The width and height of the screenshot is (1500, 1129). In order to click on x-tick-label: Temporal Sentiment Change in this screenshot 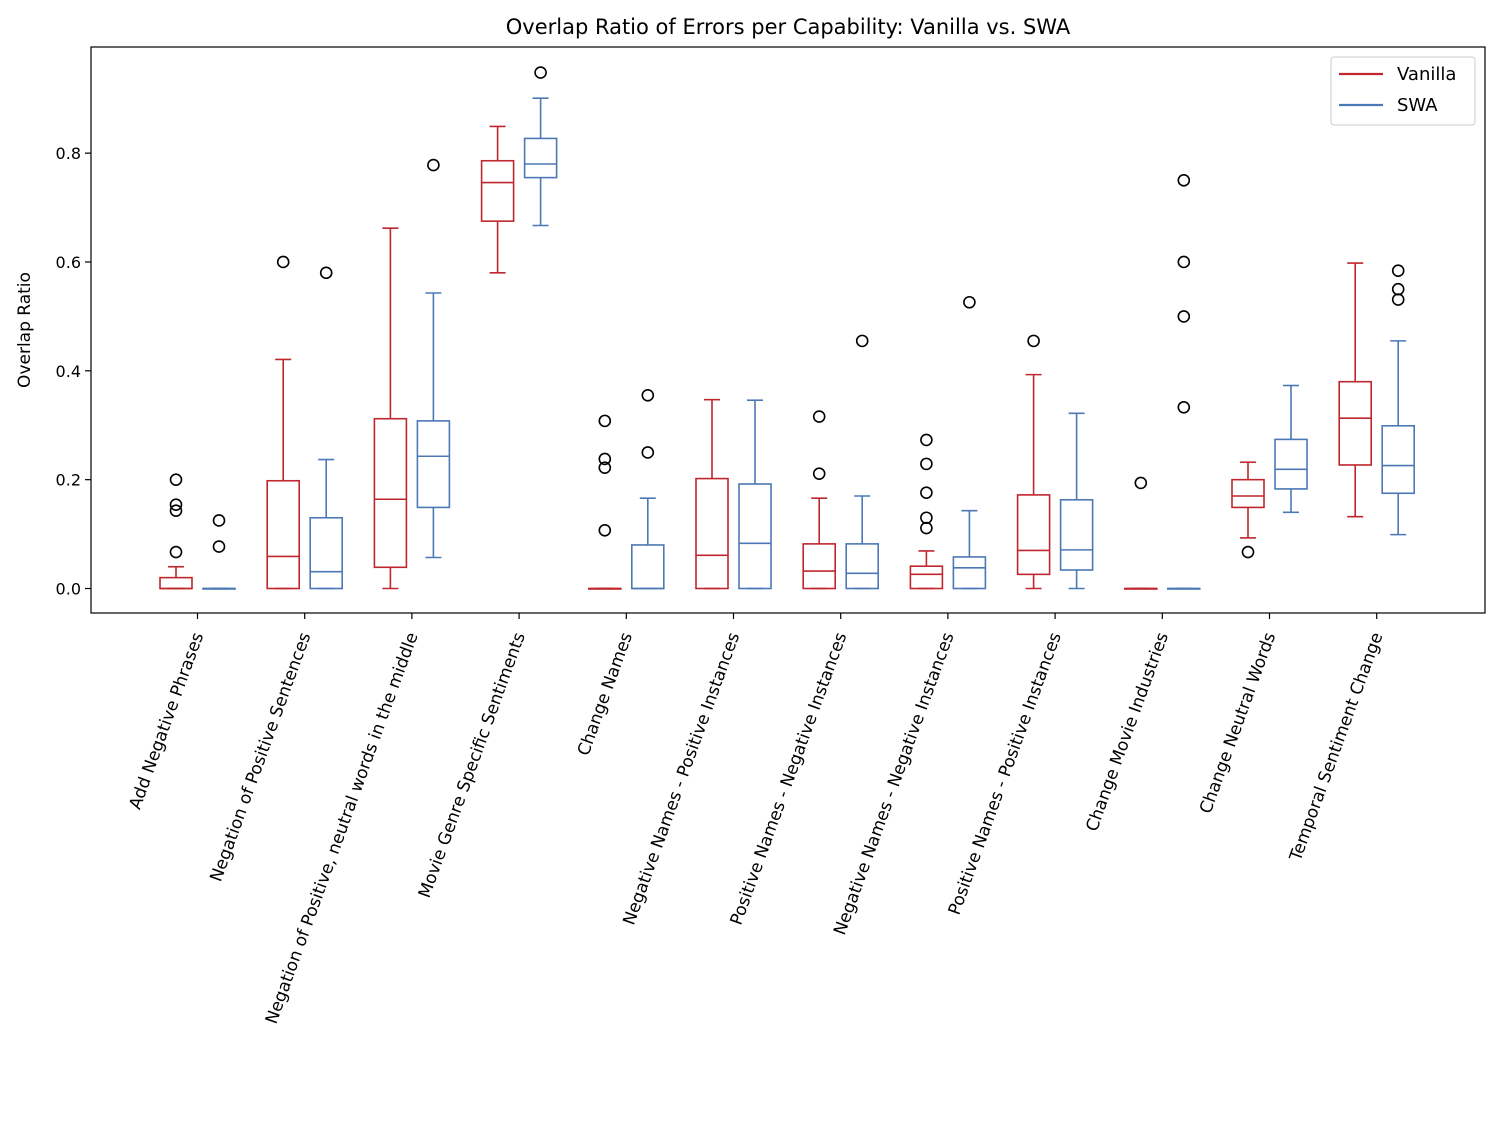, I will do `click(1337, 747)`.